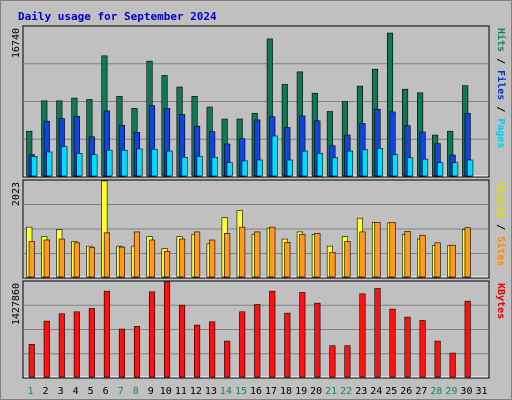 This screenshot has width=512, height=400. What do you see at coordinates (76, 391) in the screenshot?
I see `x-tick-label: 4` at bounding box center [76, 391].